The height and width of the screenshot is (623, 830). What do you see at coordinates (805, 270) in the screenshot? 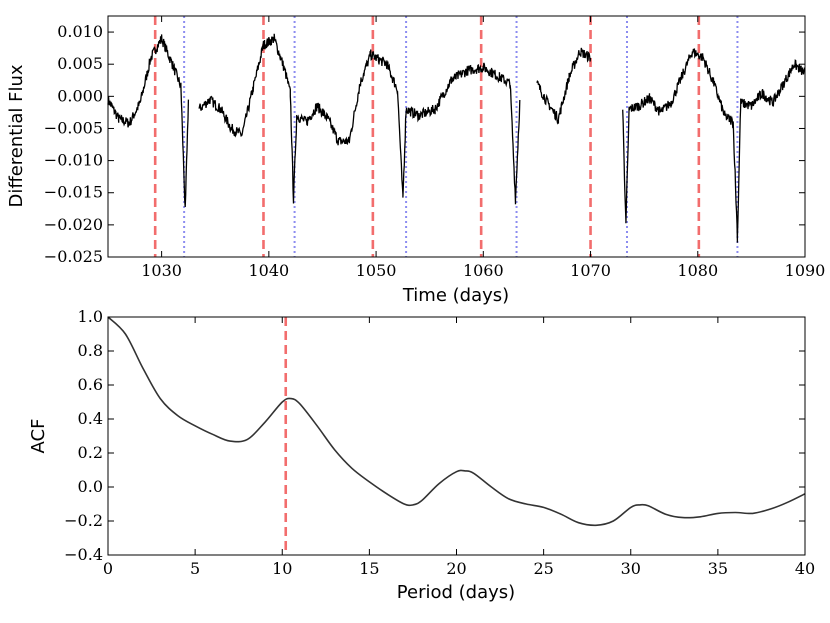
I see `x-tick-label-6: 1090` at bounding box center [805, 270].